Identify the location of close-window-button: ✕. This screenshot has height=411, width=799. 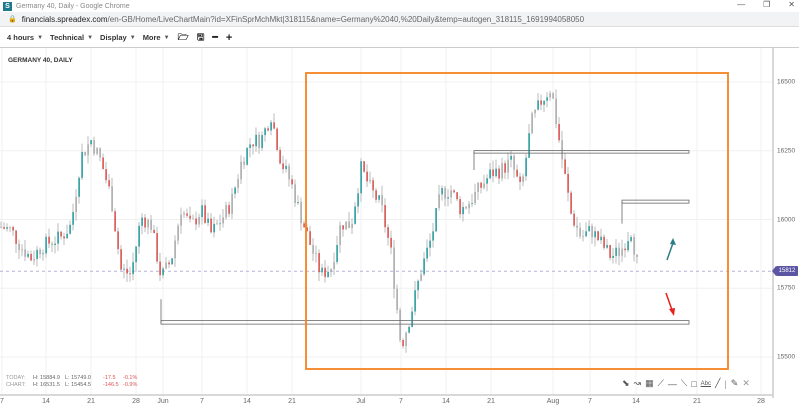
(791, 4).